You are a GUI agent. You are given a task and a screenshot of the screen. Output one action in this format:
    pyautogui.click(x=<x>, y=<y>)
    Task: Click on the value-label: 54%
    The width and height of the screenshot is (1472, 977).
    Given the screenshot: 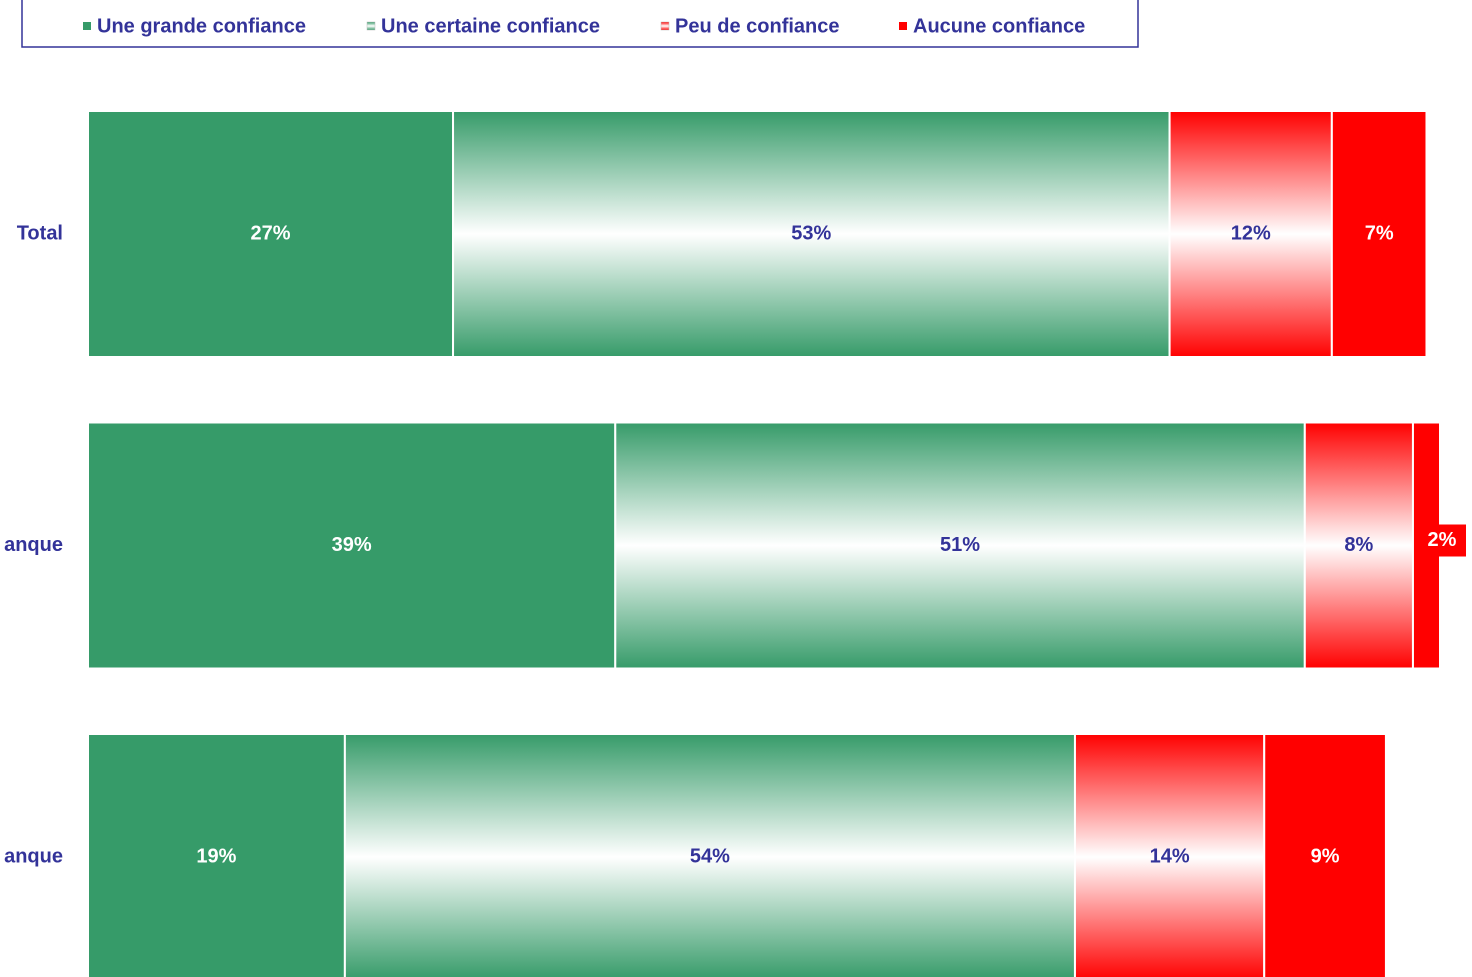 What is the action you would take?
    pyautogui.click(x=710, y=856)
    